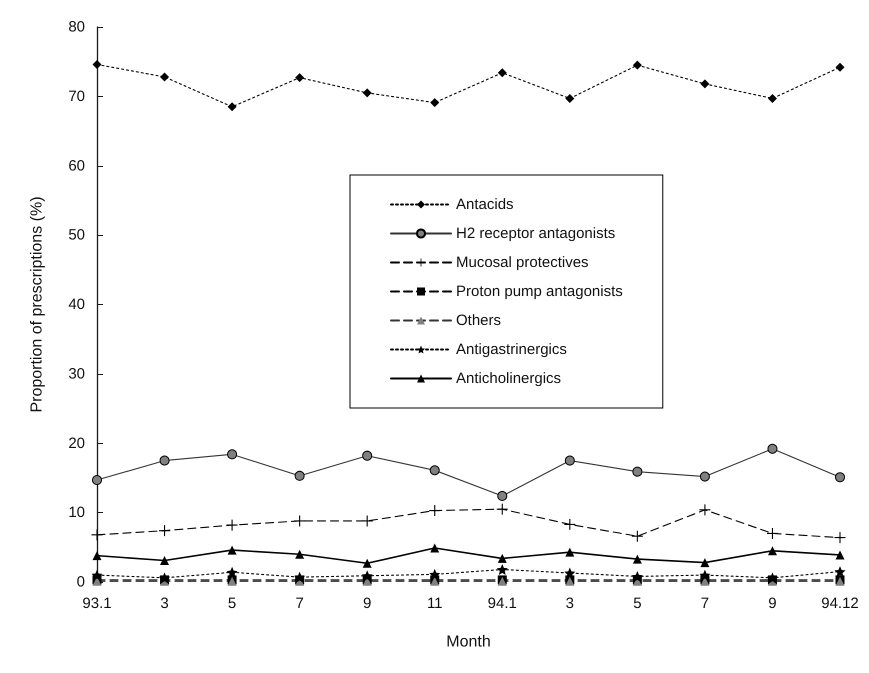  I want to click on legend-label: Antigastrinergics, so click(511, 349).